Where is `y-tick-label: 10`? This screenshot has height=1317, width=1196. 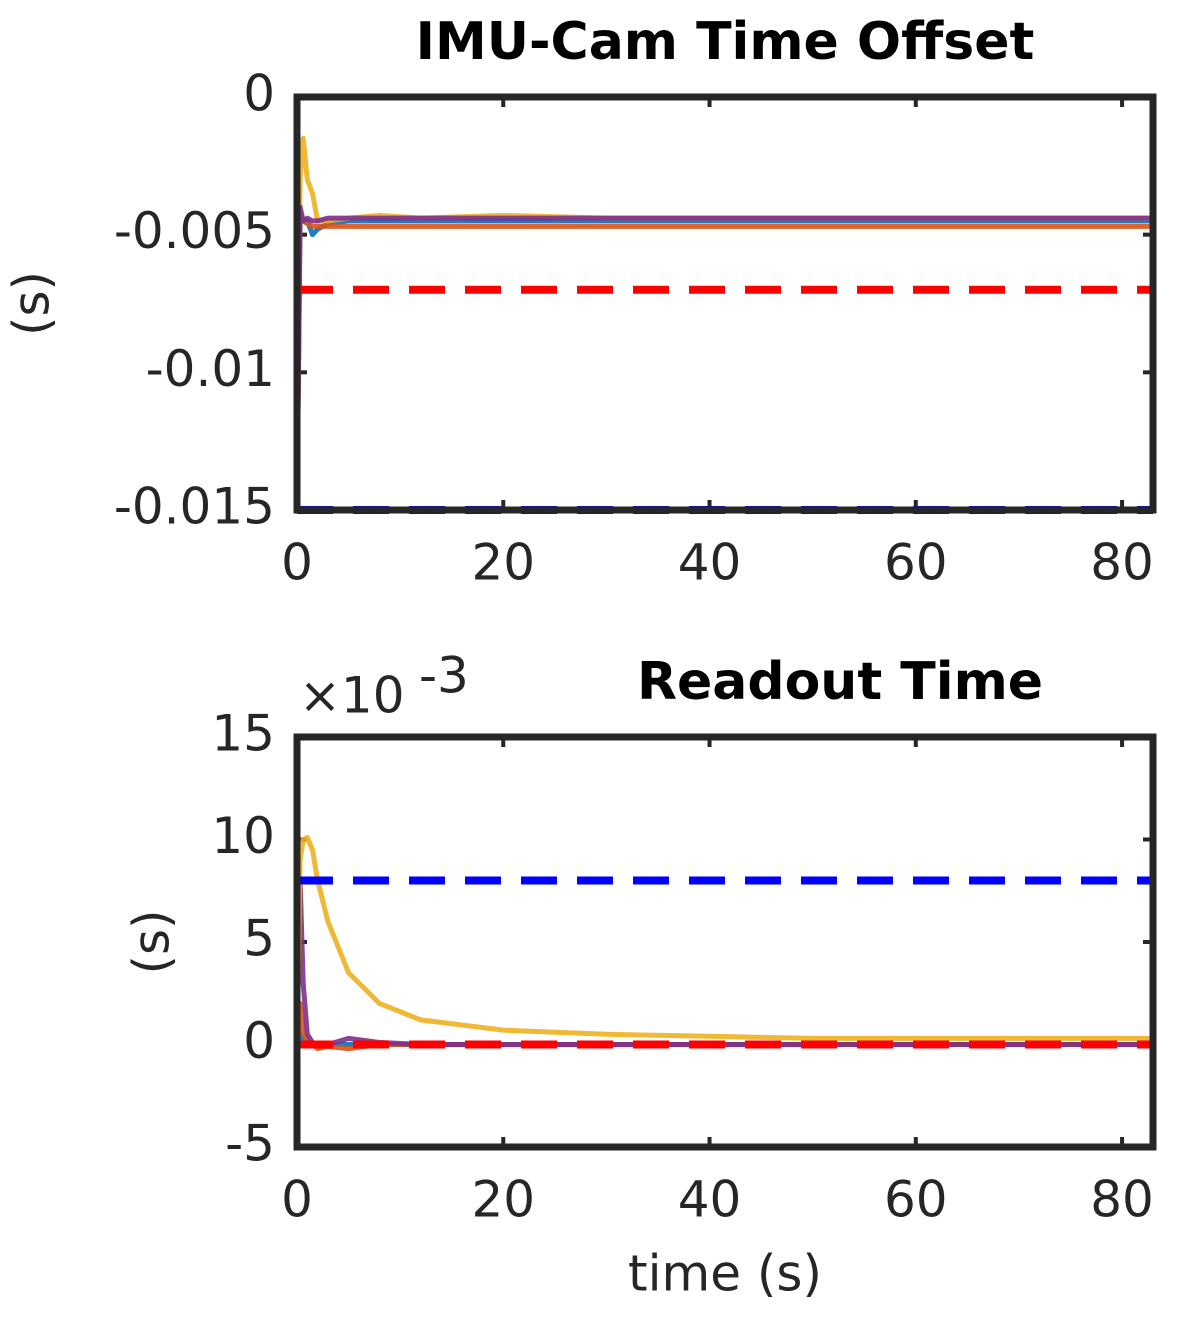
y-tick-label: 10 is located at coordinates (243, 836).